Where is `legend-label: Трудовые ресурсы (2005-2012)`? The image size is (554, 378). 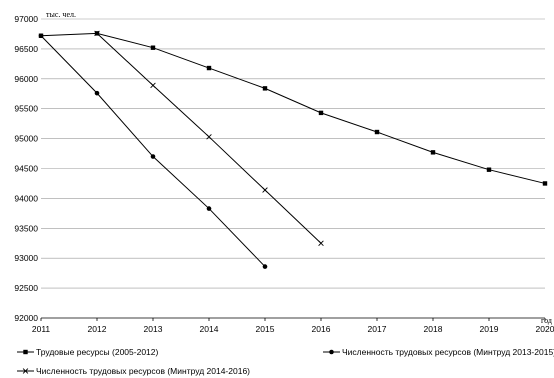 legend-label: Трудовые ресурсы (2005-2012) is located at coordinates (97, 352).